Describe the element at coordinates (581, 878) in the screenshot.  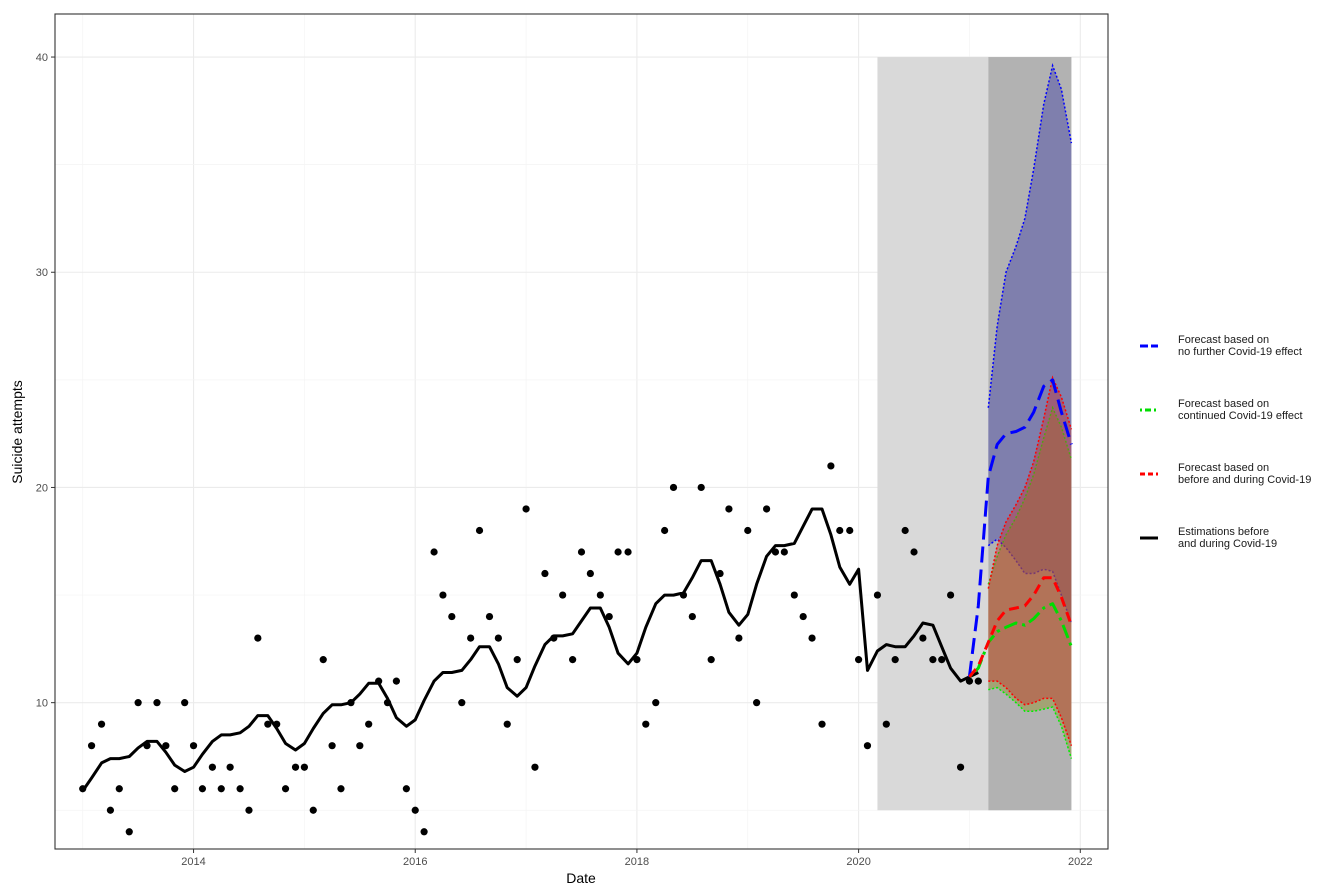
I see `x-axis-title: Date` at that location.